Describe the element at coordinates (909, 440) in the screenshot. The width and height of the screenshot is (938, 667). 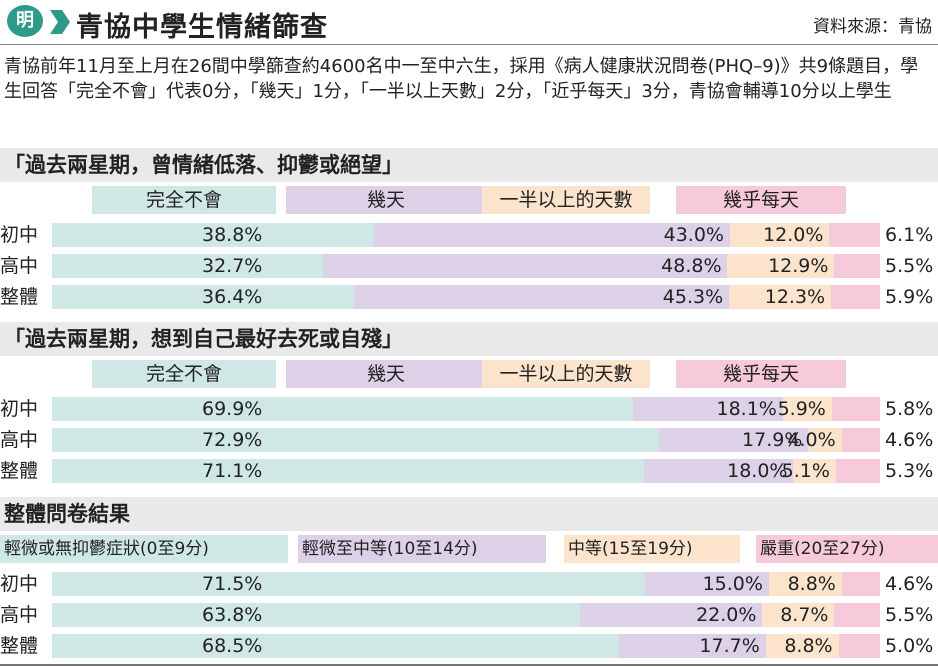
I see `data-label: 4.6%` at that location.